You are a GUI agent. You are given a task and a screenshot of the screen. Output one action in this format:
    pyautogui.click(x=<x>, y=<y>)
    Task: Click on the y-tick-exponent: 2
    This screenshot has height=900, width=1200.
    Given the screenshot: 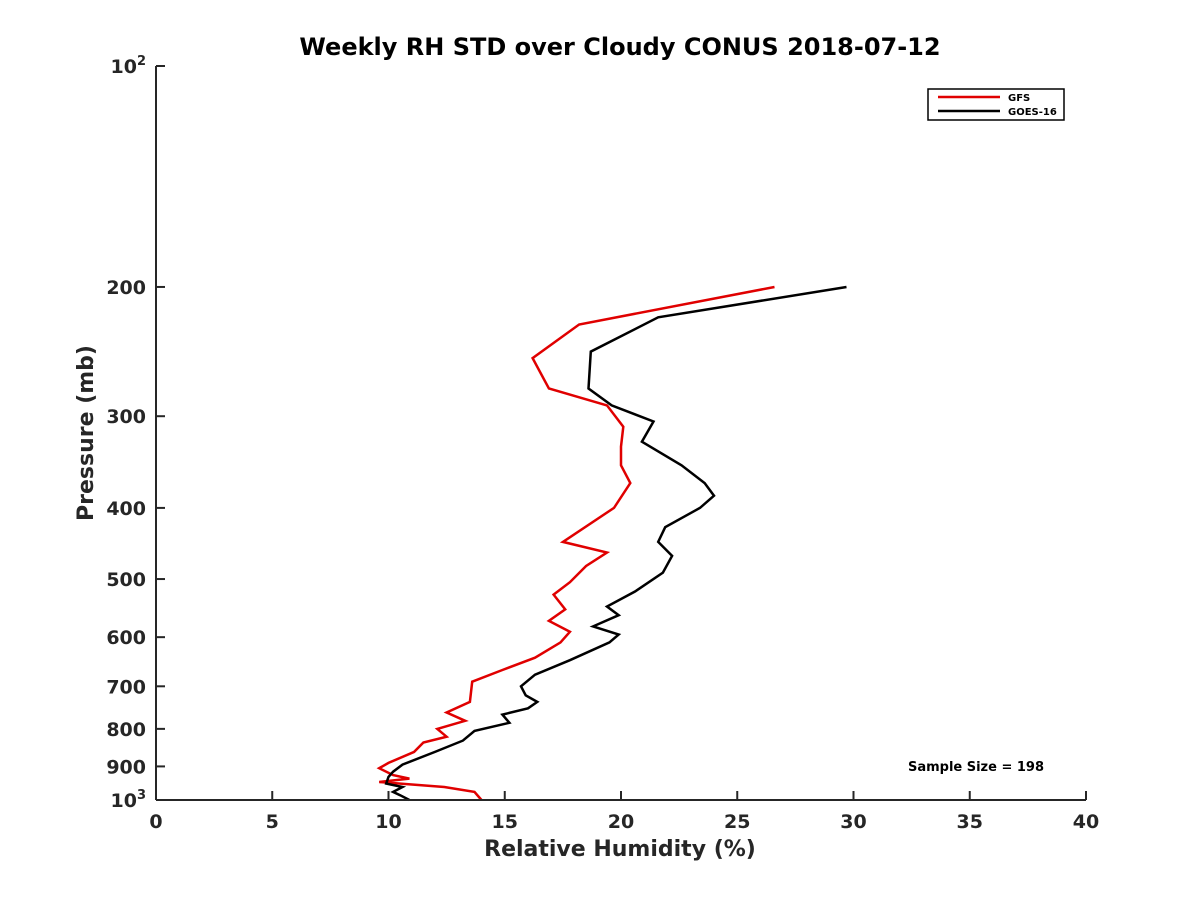 What is the action you would take?
    pyautogui.click(x=141, y=61)
    